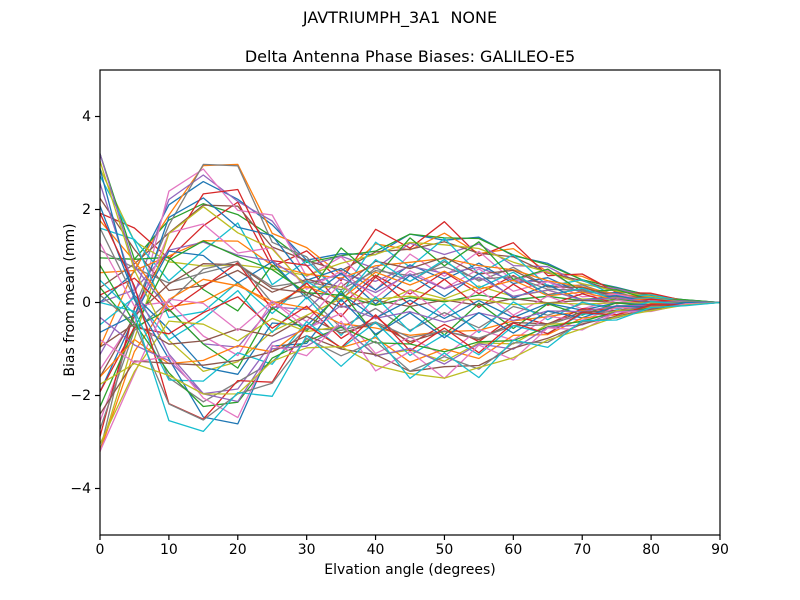  Describe the element at coordinates (86, 209) in the screenshot. I see `y-tick-label: 2` at that location.